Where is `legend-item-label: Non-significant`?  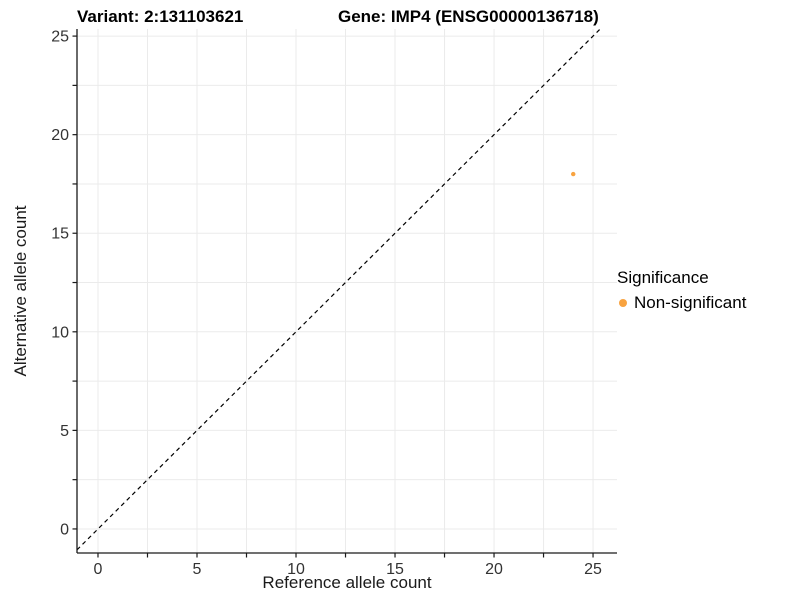 legend-item-label: Non-significant is located at coordinates (690, 302).